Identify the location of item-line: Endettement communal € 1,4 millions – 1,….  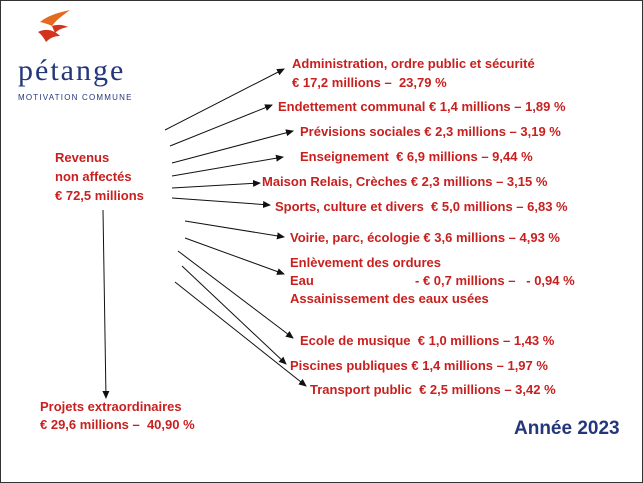
(422, 106).